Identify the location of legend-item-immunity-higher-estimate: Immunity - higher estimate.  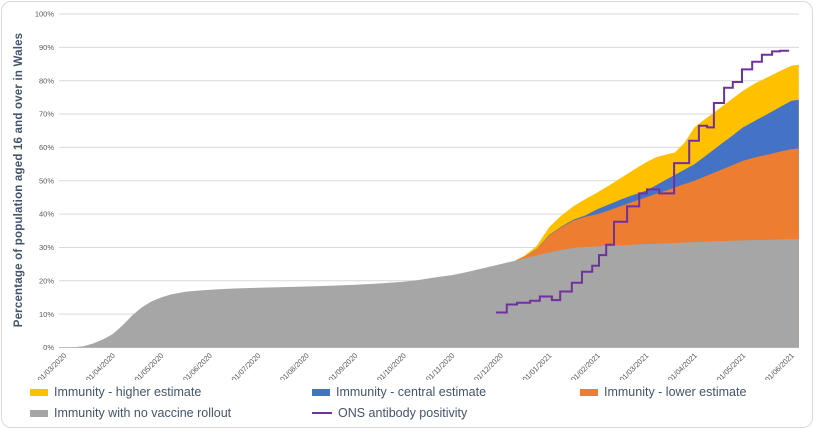
(115, 392).